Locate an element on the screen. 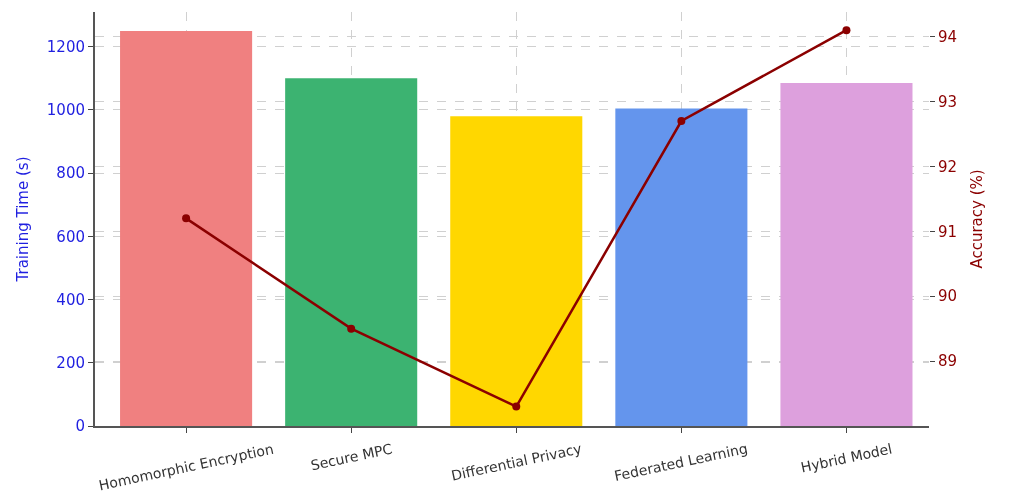 The image size is (1019, 496). y2-axis-title: Accuracy (%) is located at coordinates (977, 219).